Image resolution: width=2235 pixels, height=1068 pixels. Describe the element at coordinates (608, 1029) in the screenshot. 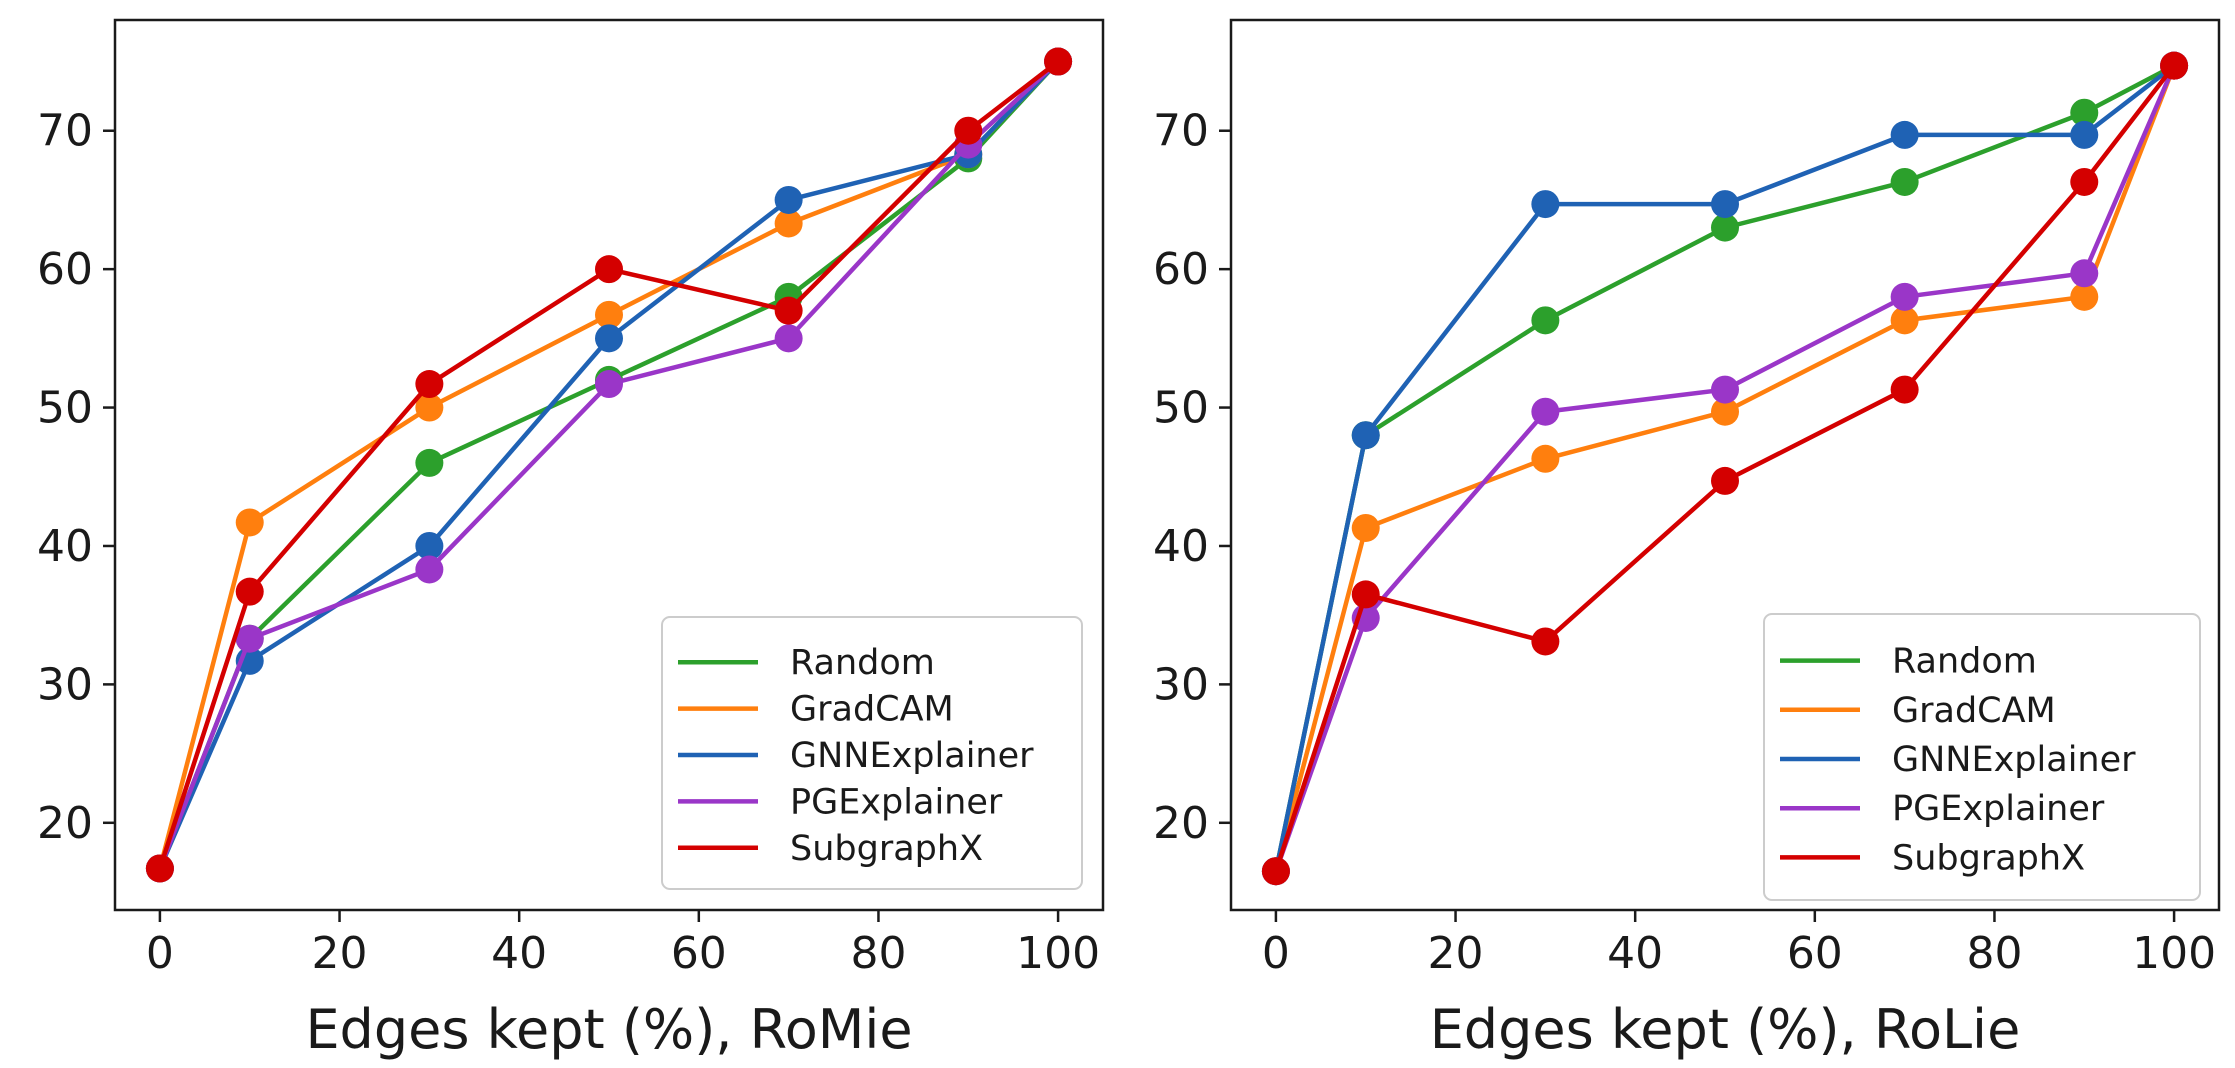

I see `x-axis-label: Edges kept (%), RoMie` at that location.